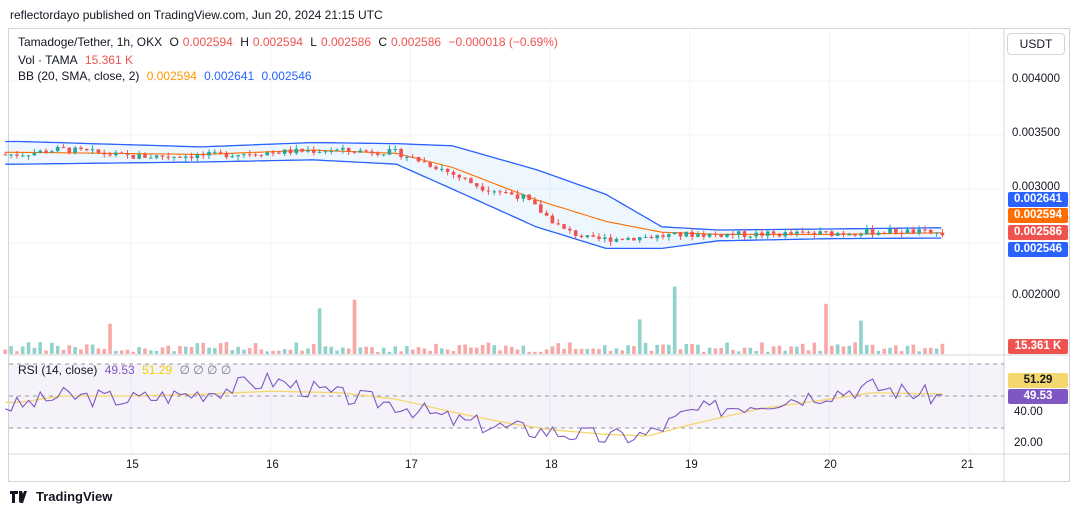 This screenshot has width=1080, height=515. Describe the element at coordinates (286, 76) in the screenshot. I see `bb-lower-value: 0.002546` at that location.